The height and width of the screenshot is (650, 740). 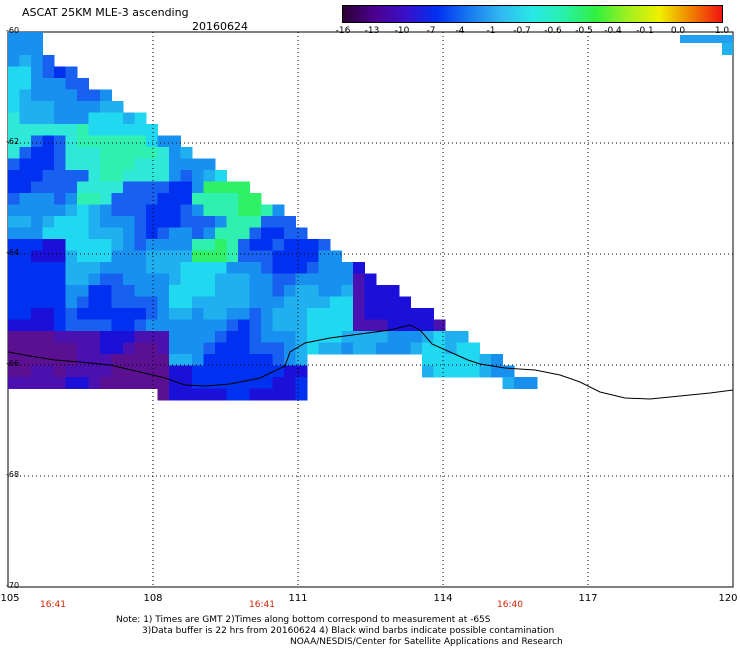 What do you see at coordinates (588, 598) in the screenshot?
I see `longitude-label: 117` at bounding box center [588, 598].